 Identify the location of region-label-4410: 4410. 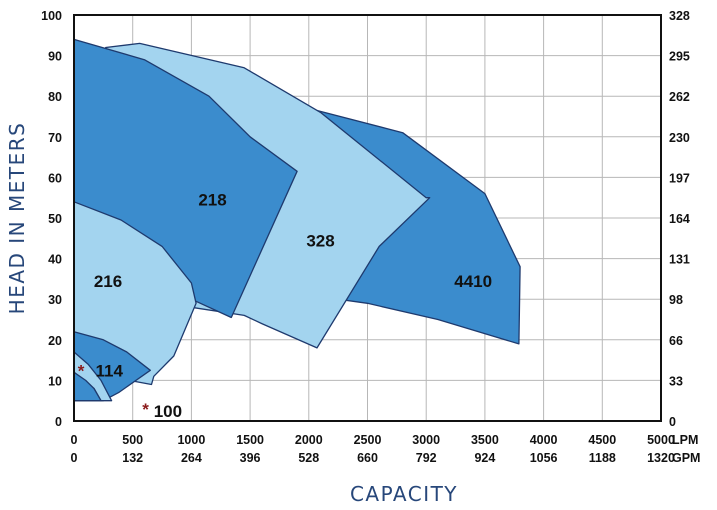
(473, 281).